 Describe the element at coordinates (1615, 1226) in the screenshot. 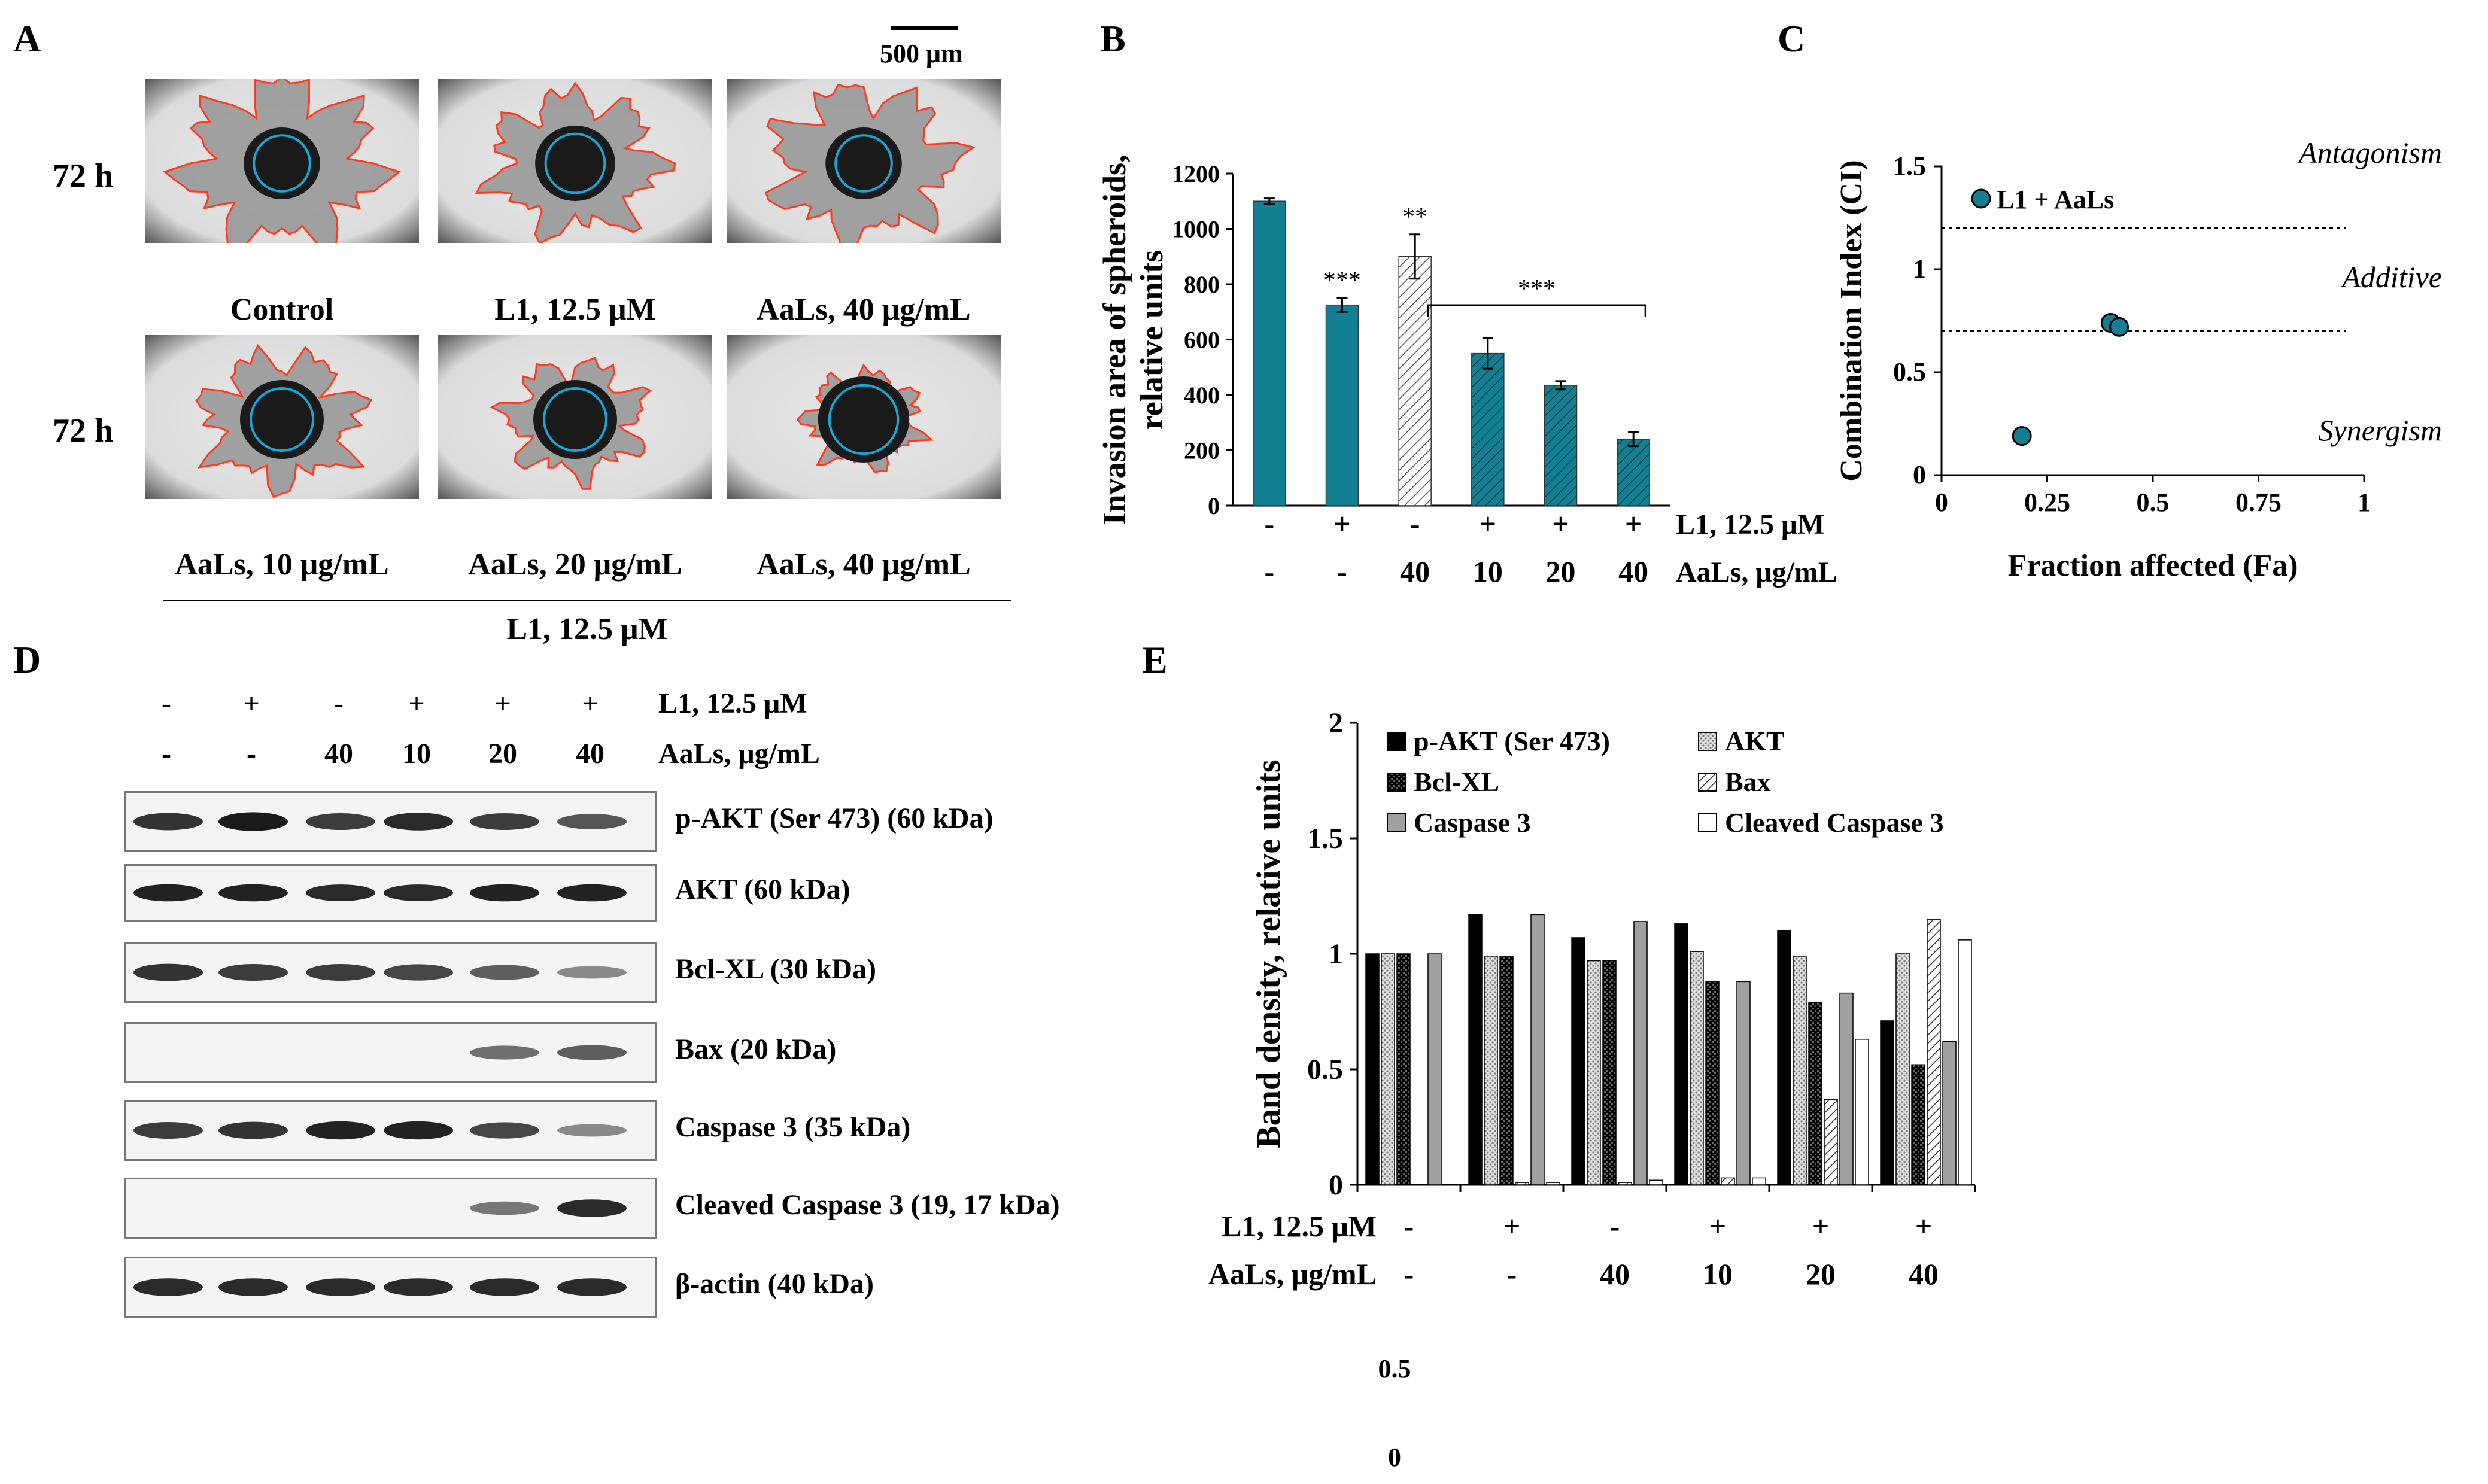

I see `e-l1-sign: -` at that location.